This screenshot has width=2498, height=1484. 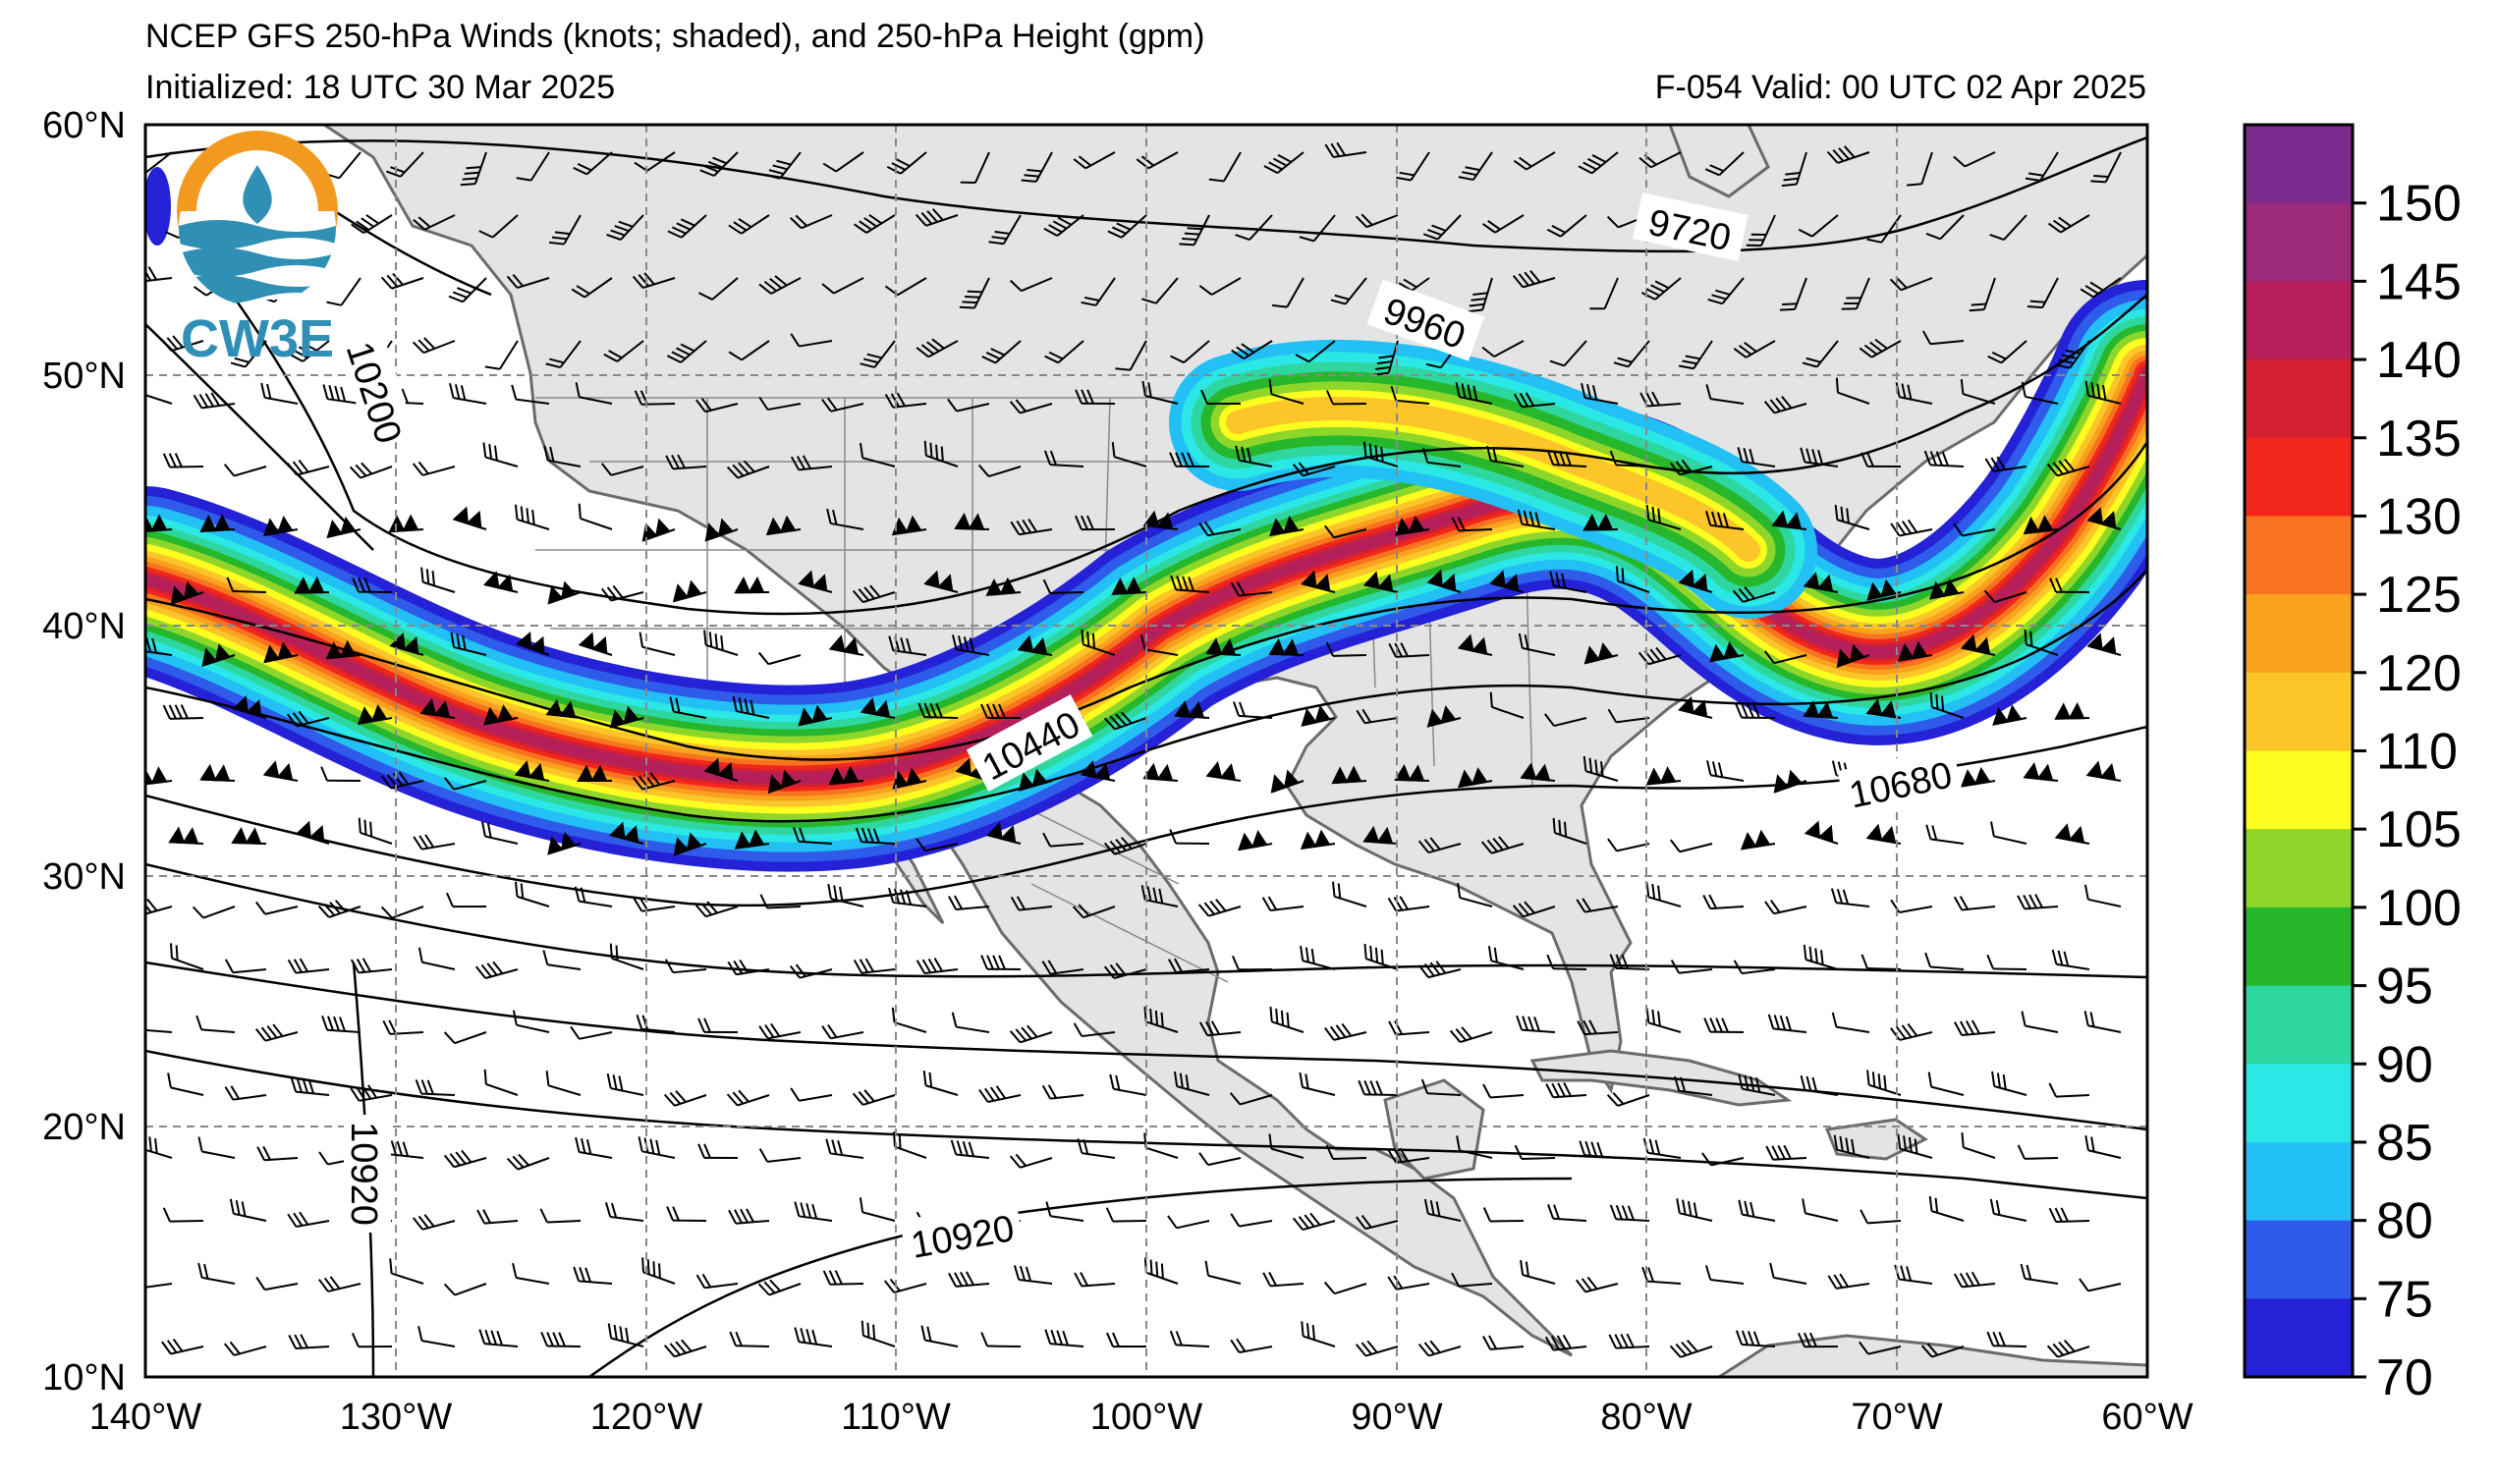 I want to click on lon-label-70: 70°W, so click(x=1896, y=1417).